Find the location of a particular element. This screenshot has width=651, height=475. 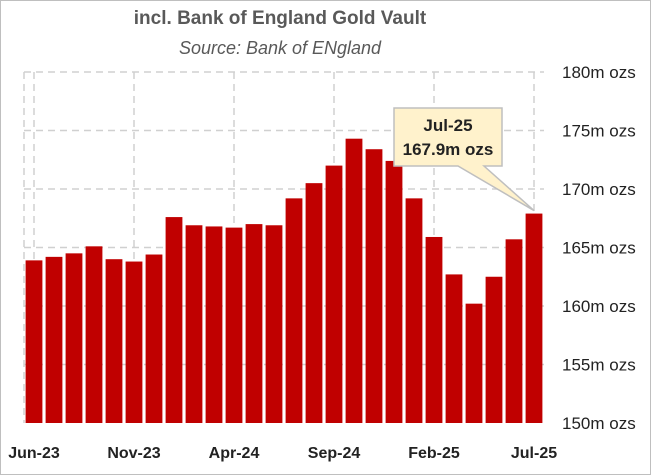

callout: Jul-25 167.9m ozs is located at coordinates (464, 159).